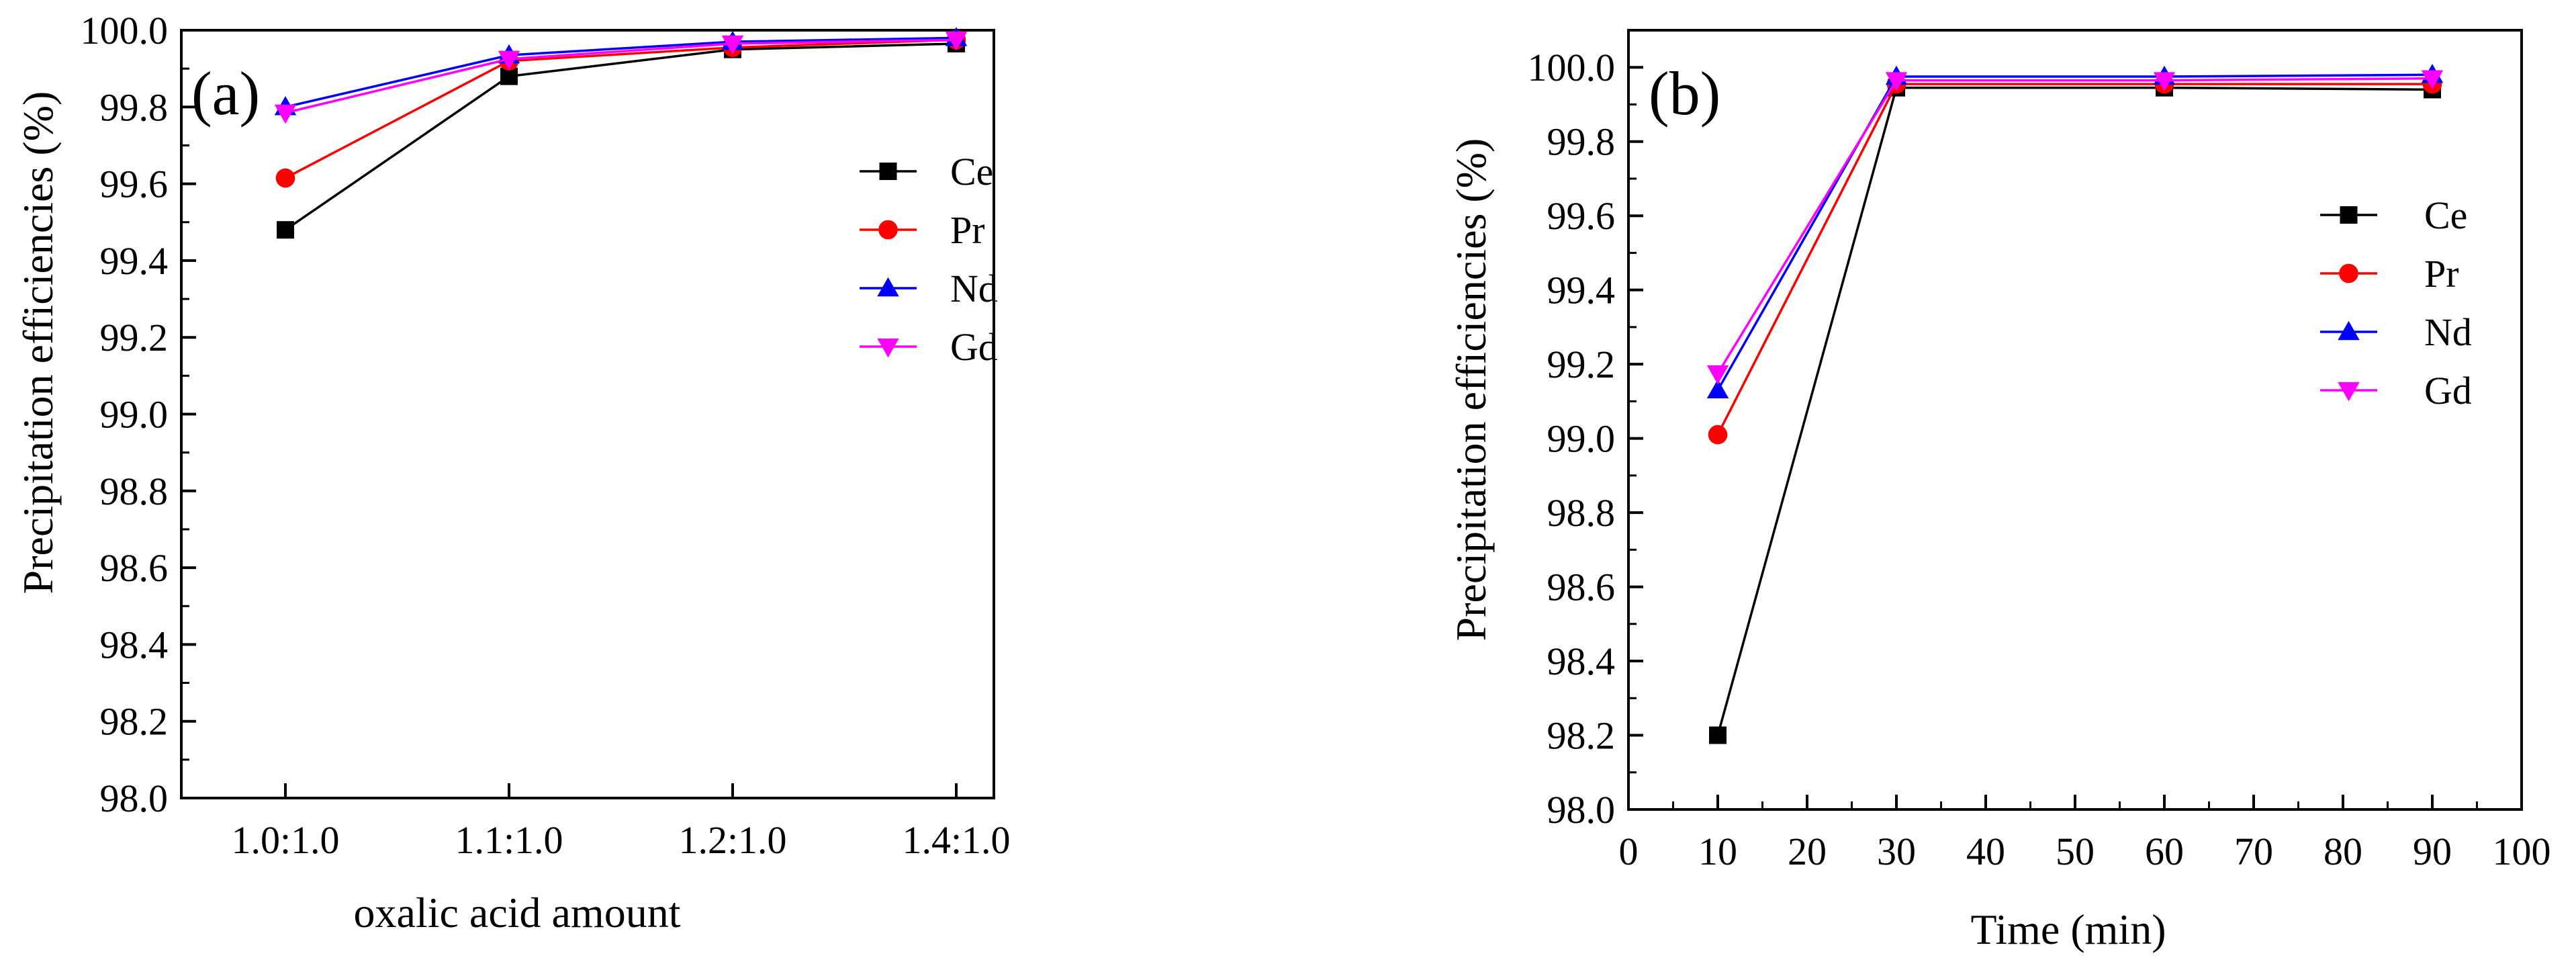 This screenshot has height=968, width=2576. What do you see at coordinates (929, 259) in the screenshot?
I see `legend-a: Ce Pr Nd Gd` at bounding box center [929, 259].